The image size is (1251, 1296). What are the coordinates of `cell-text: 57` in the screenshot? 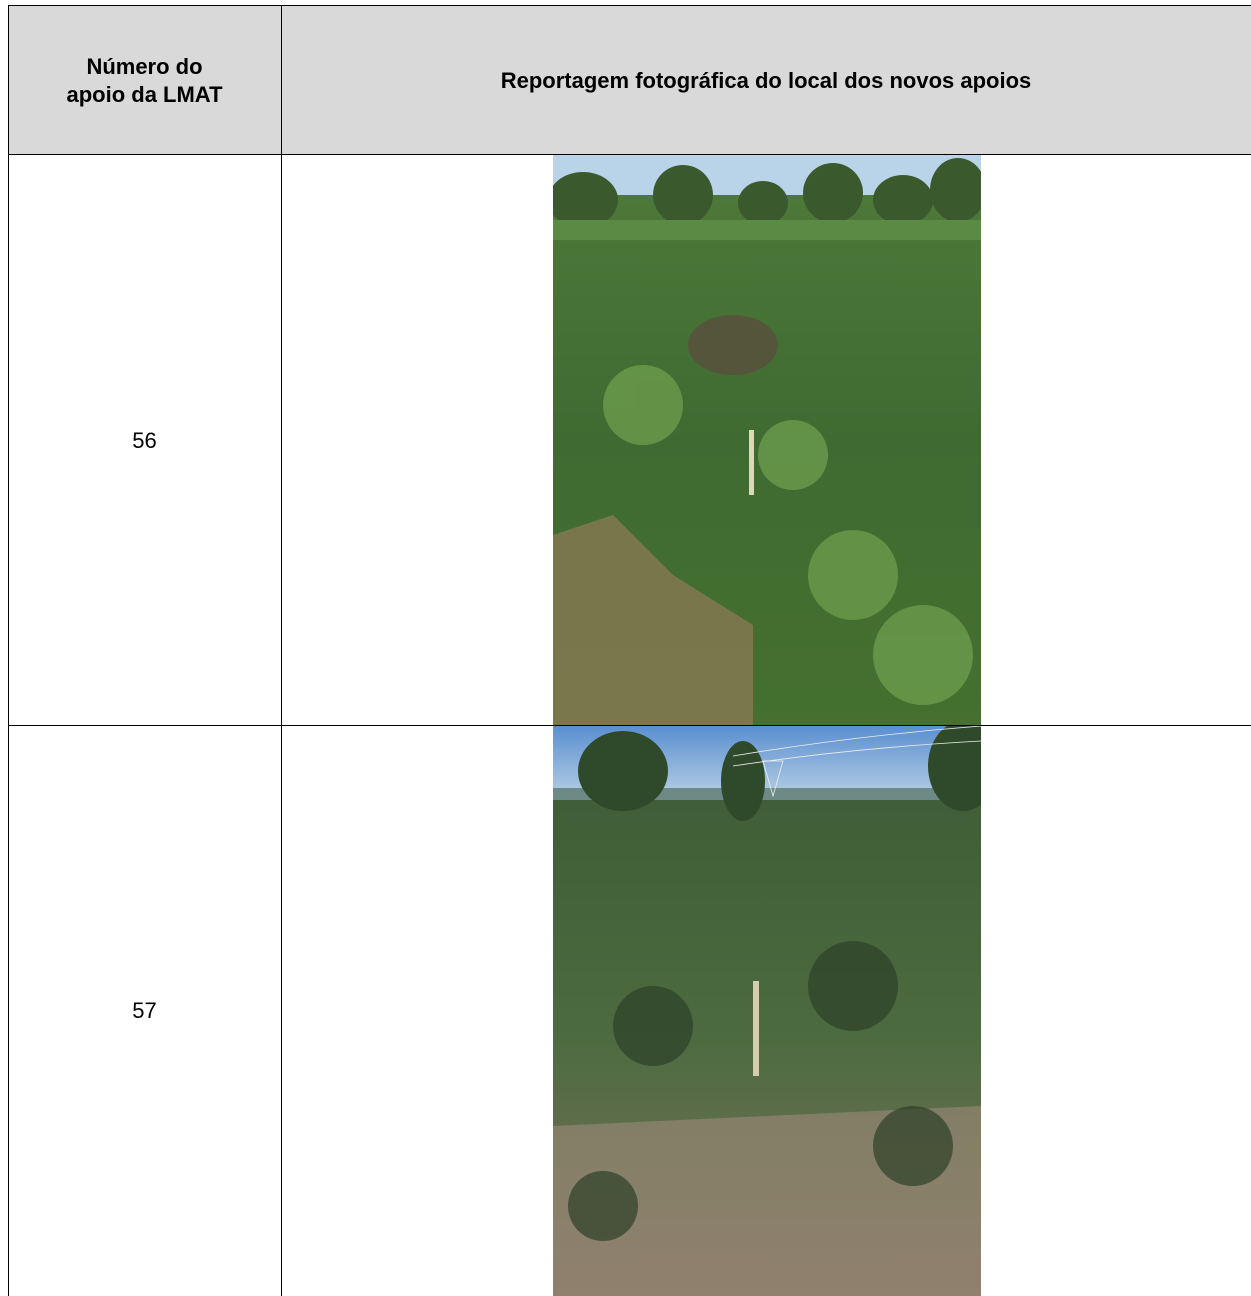 It's located at (144, 1010).